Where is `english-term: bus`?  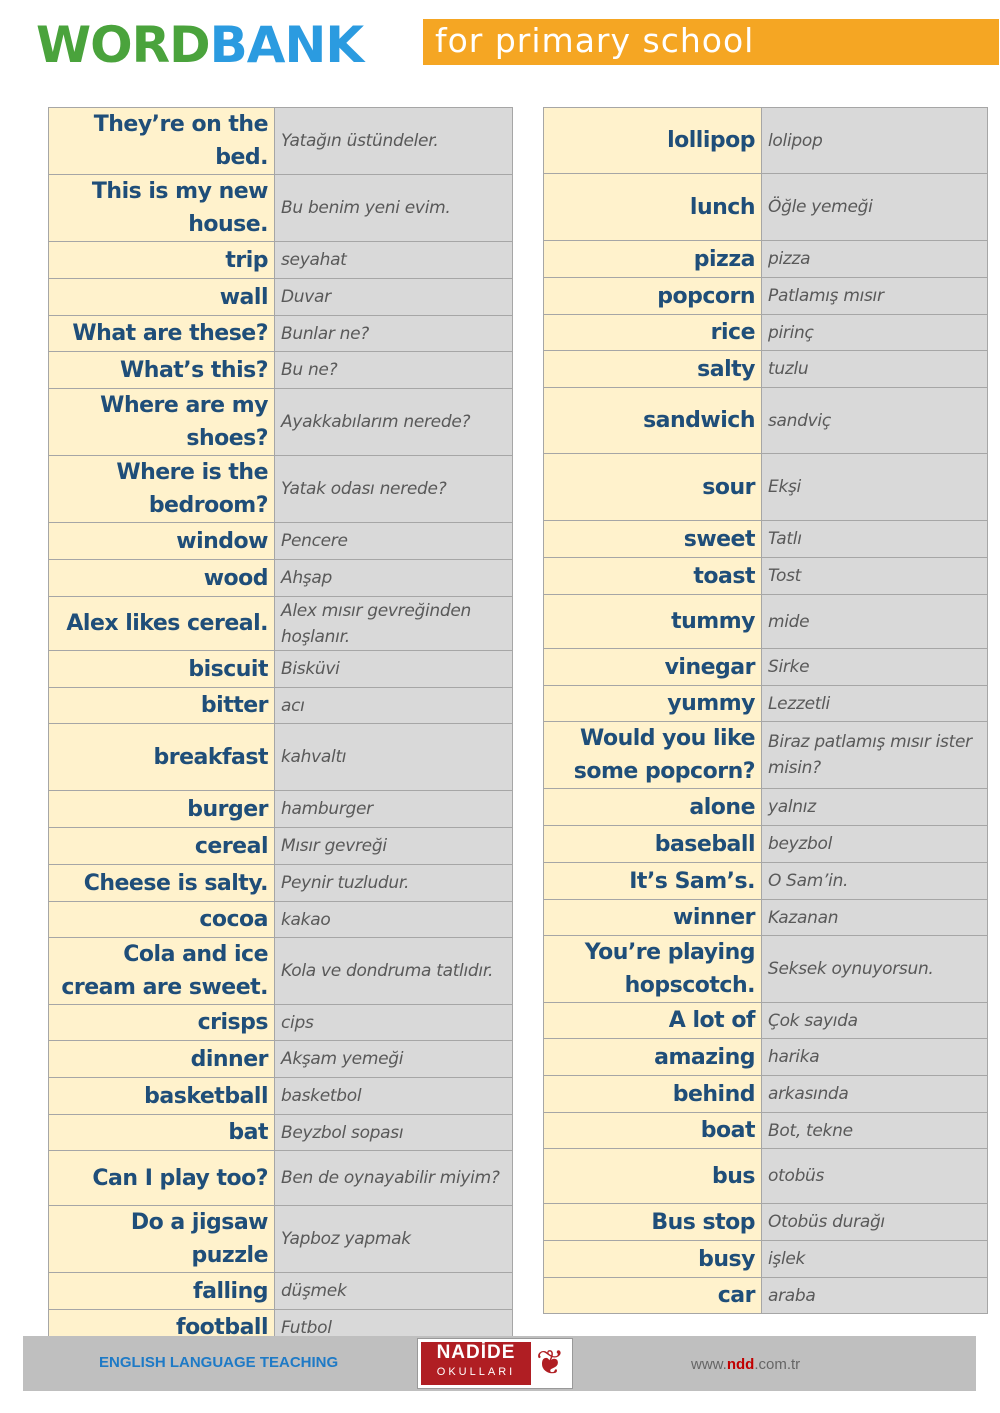
english-term: bus is located at coordinates (652, 1176).